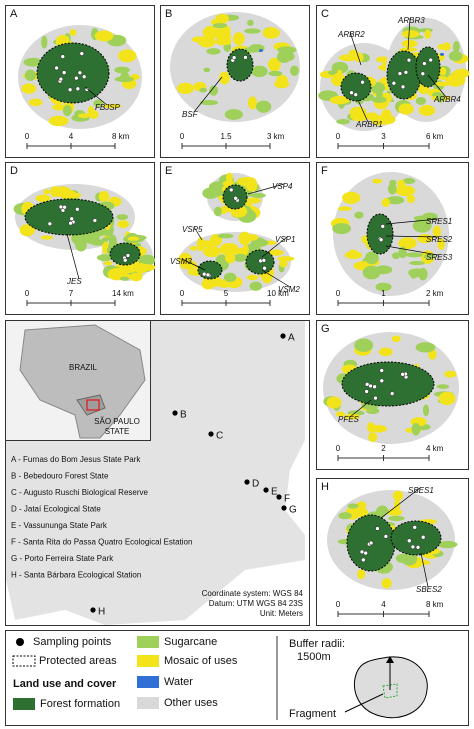  Describe the element at coordinates (123, 293) in the screenshot. I see `scale-label: 14 km` at that location.